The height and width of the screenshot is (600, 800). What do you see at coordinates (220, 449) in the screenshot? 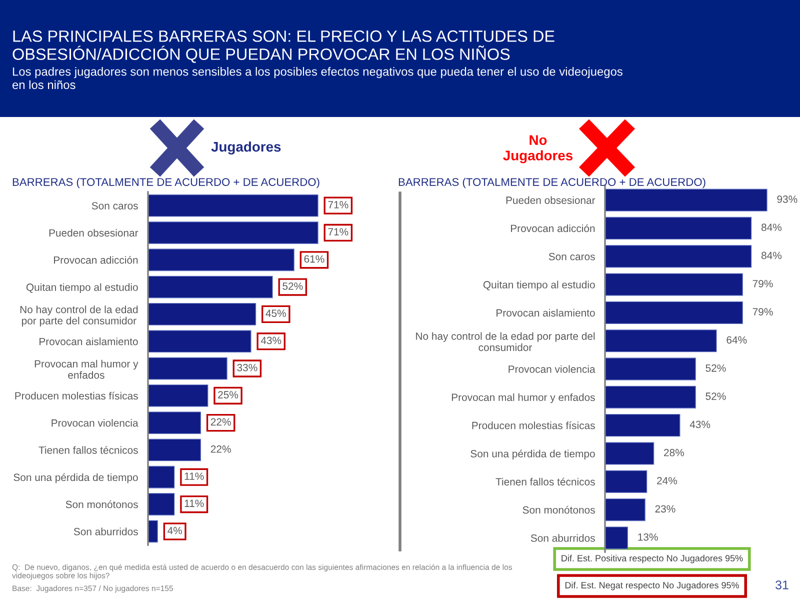
I see `data-label: 22%` at bounding box center [220, 449].